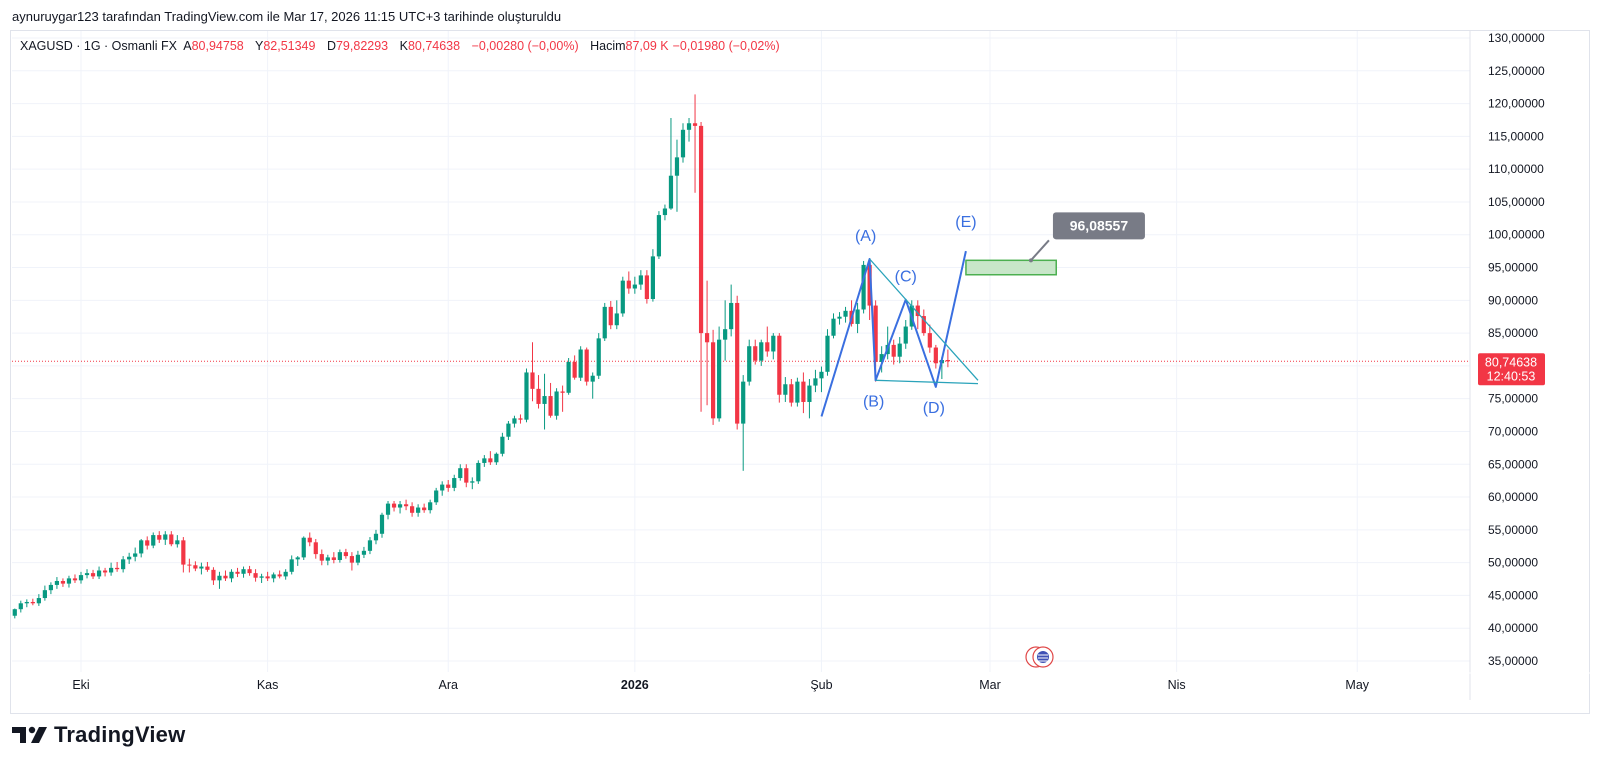 The image size is (1600, 781). Describe the element at coordinates (259, 46) in the screenshot. I see `high-label: Y` at that location.